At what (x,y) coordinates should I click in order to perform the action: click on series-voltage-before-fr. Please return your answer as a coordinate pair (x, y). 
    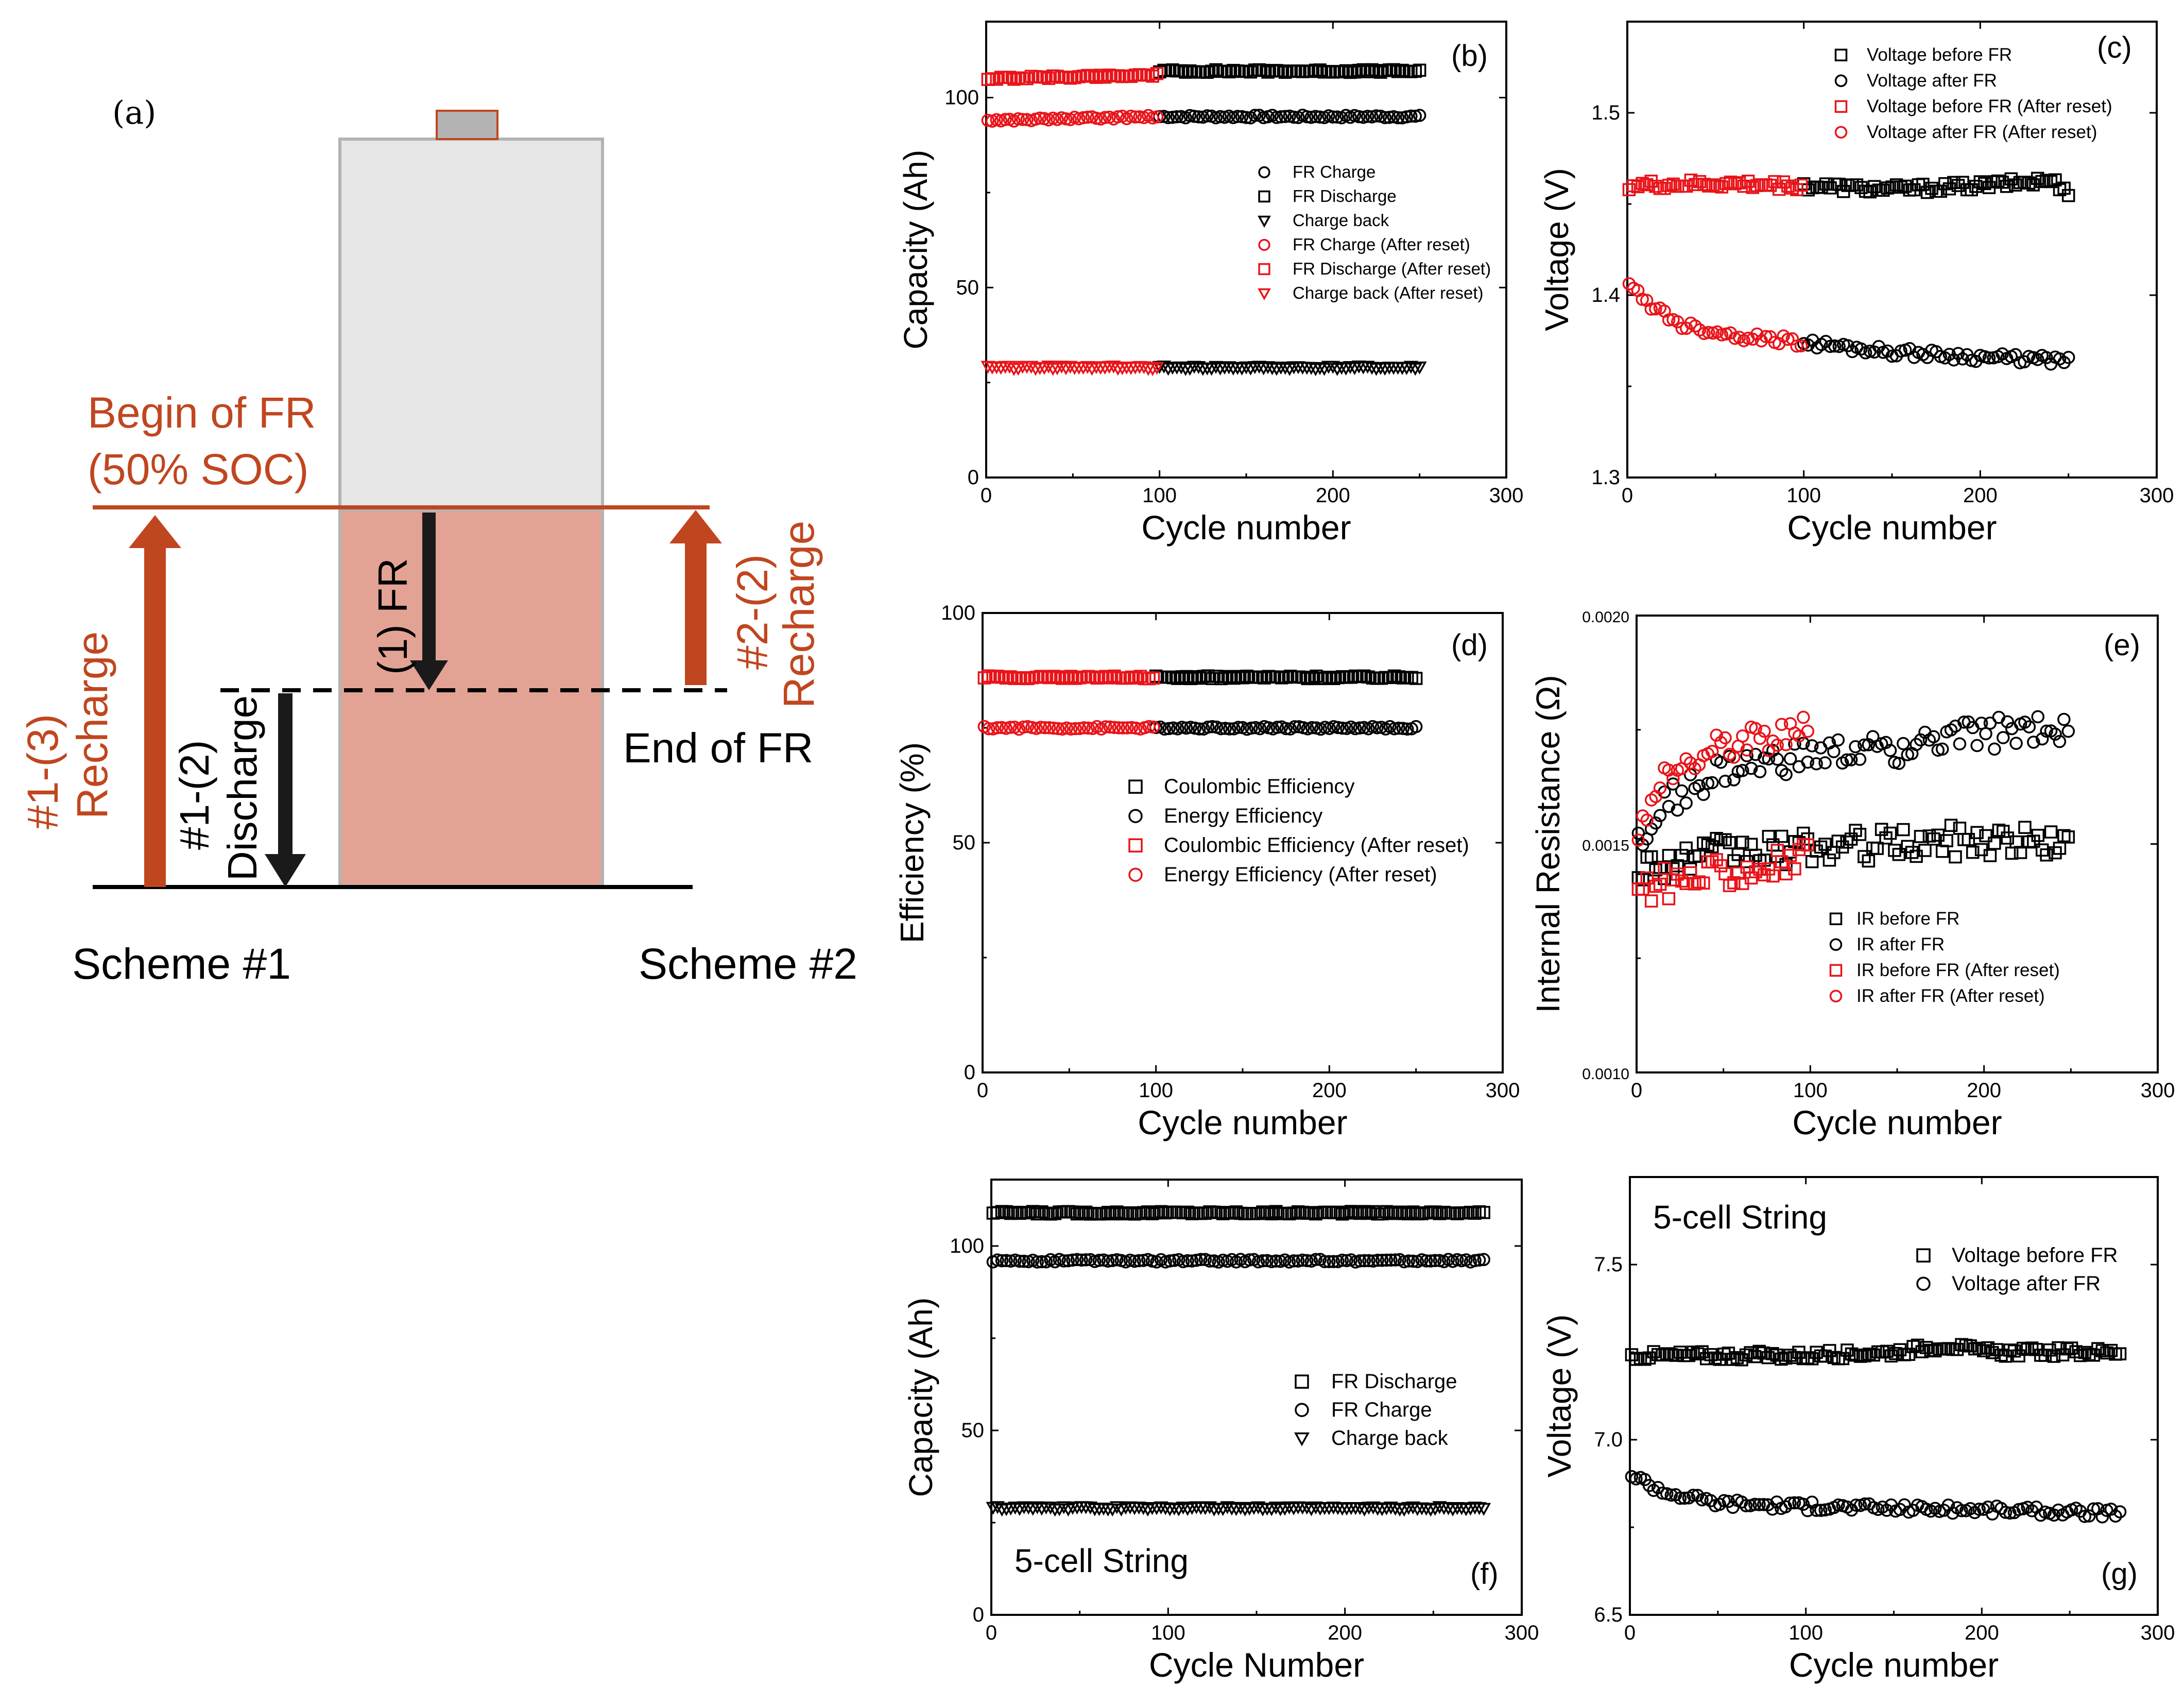
    Looking at the image, I should click on (1936, 187).